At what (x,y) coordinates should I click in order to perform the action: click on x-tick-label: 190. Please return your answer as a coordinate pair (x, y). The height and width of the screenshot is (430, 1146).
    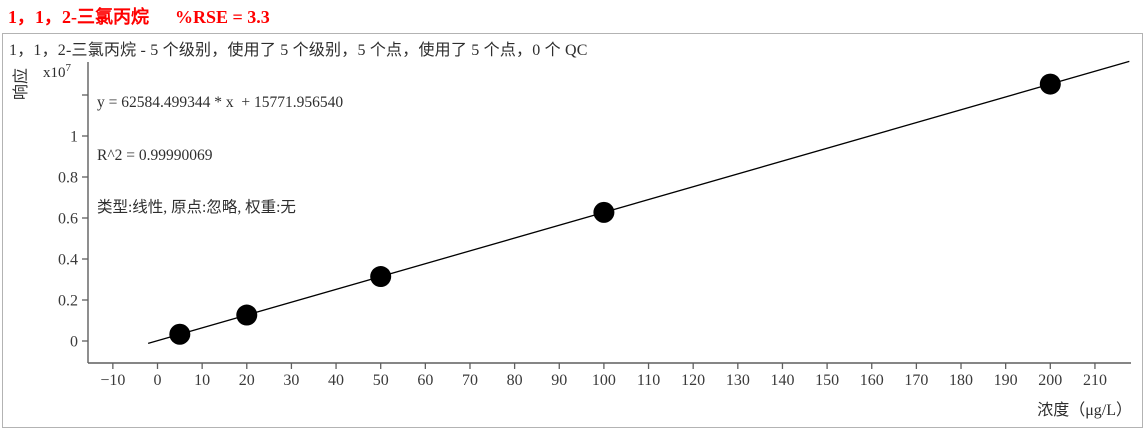
    Looking at the image, I should click on (1006, 380).